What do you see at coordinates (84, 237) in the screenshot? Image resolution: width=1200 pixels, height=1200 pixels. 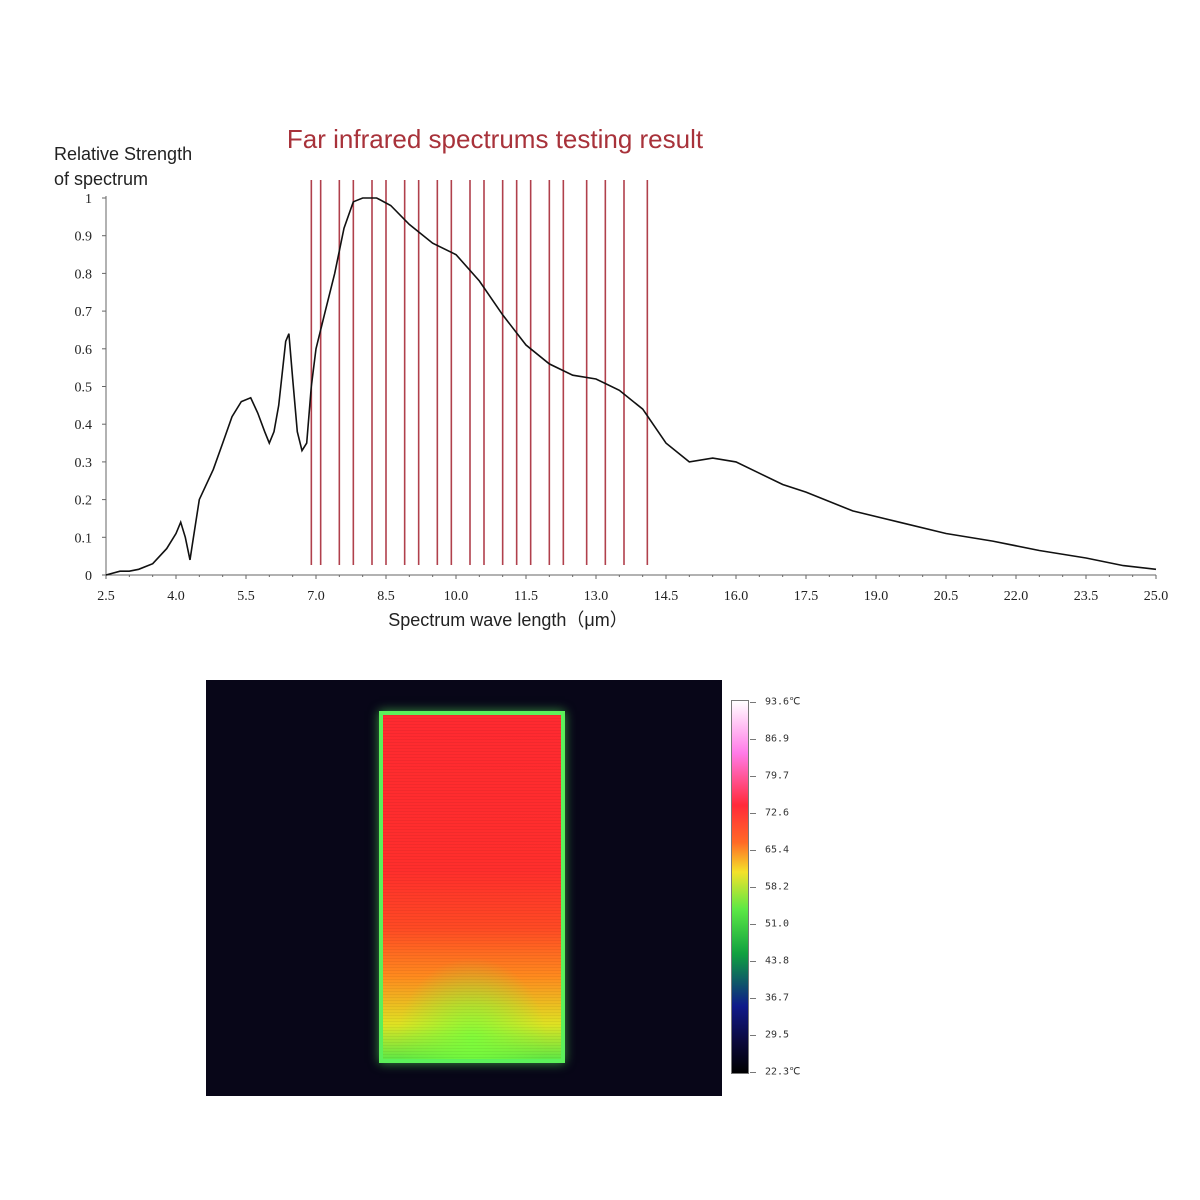 I see `y-tick-label: 0.9` at bounding box center [84, 237].